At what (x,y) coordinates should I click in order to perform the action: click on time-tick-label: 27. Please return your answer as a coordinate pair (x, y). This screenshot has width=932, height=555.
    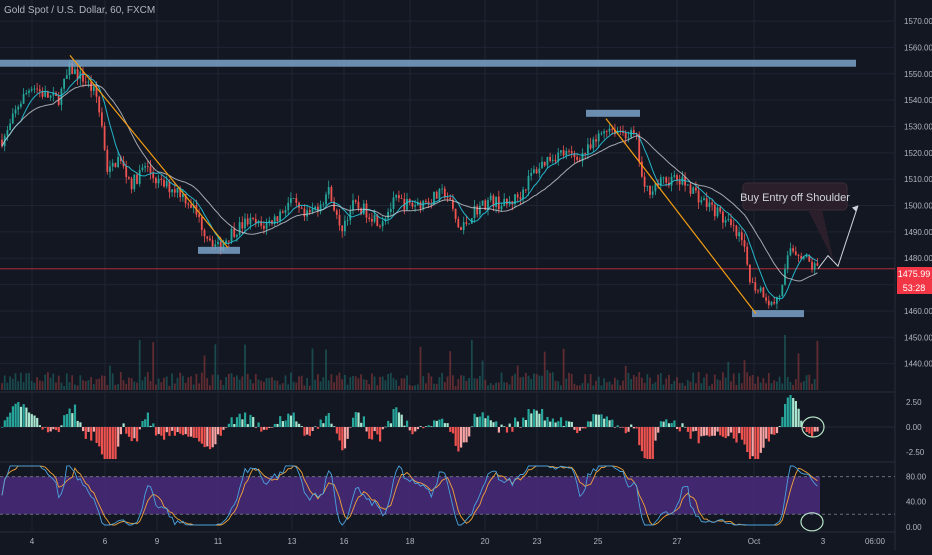
    Looking at the image, I should click on (677, 541).